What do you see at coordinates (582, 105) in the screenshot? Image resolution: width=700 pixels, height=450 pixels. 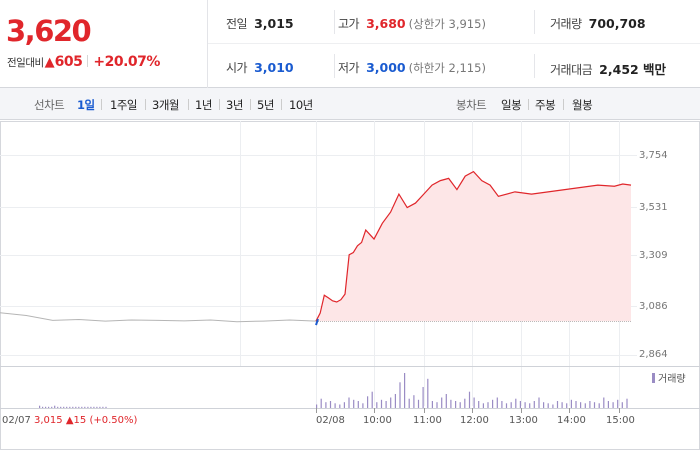 I see `period-monthly-candle: 월봉` at bounding box center [582, 105].